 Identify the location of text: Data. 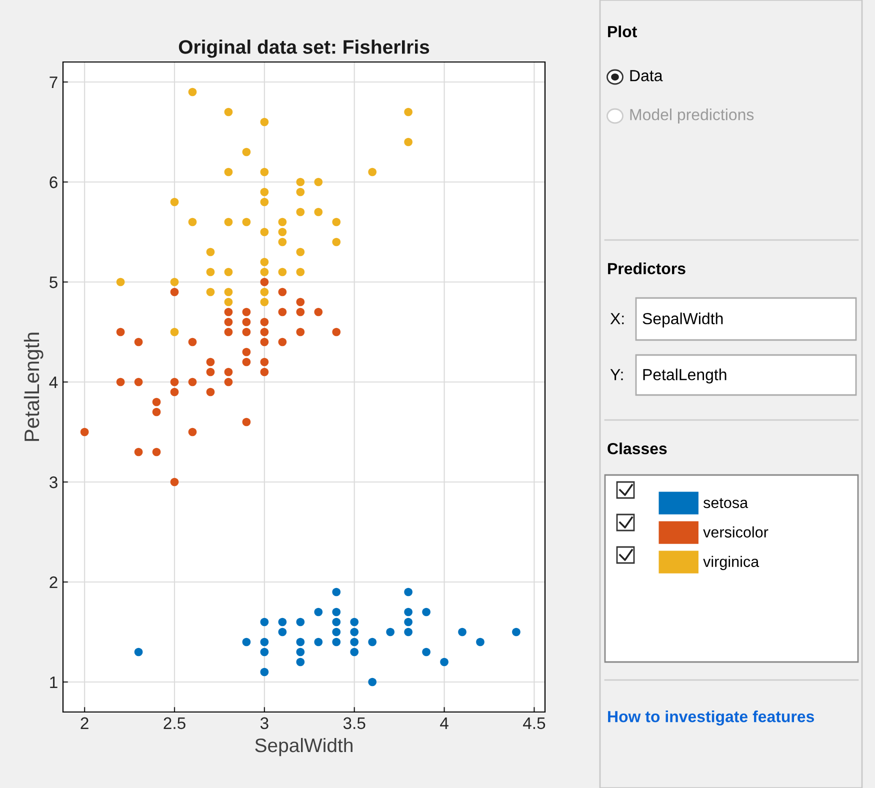
(646, 76).